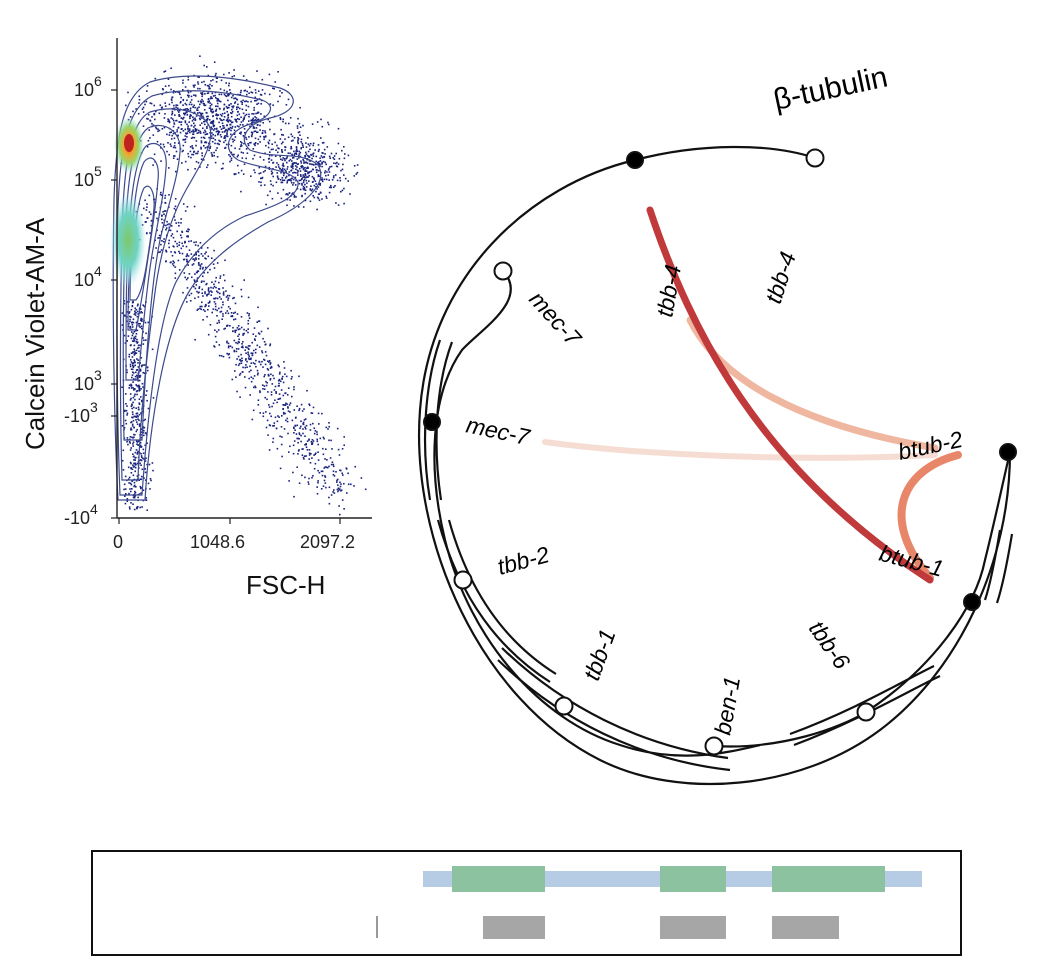  I want to click on right-arc, so click(862, 599).